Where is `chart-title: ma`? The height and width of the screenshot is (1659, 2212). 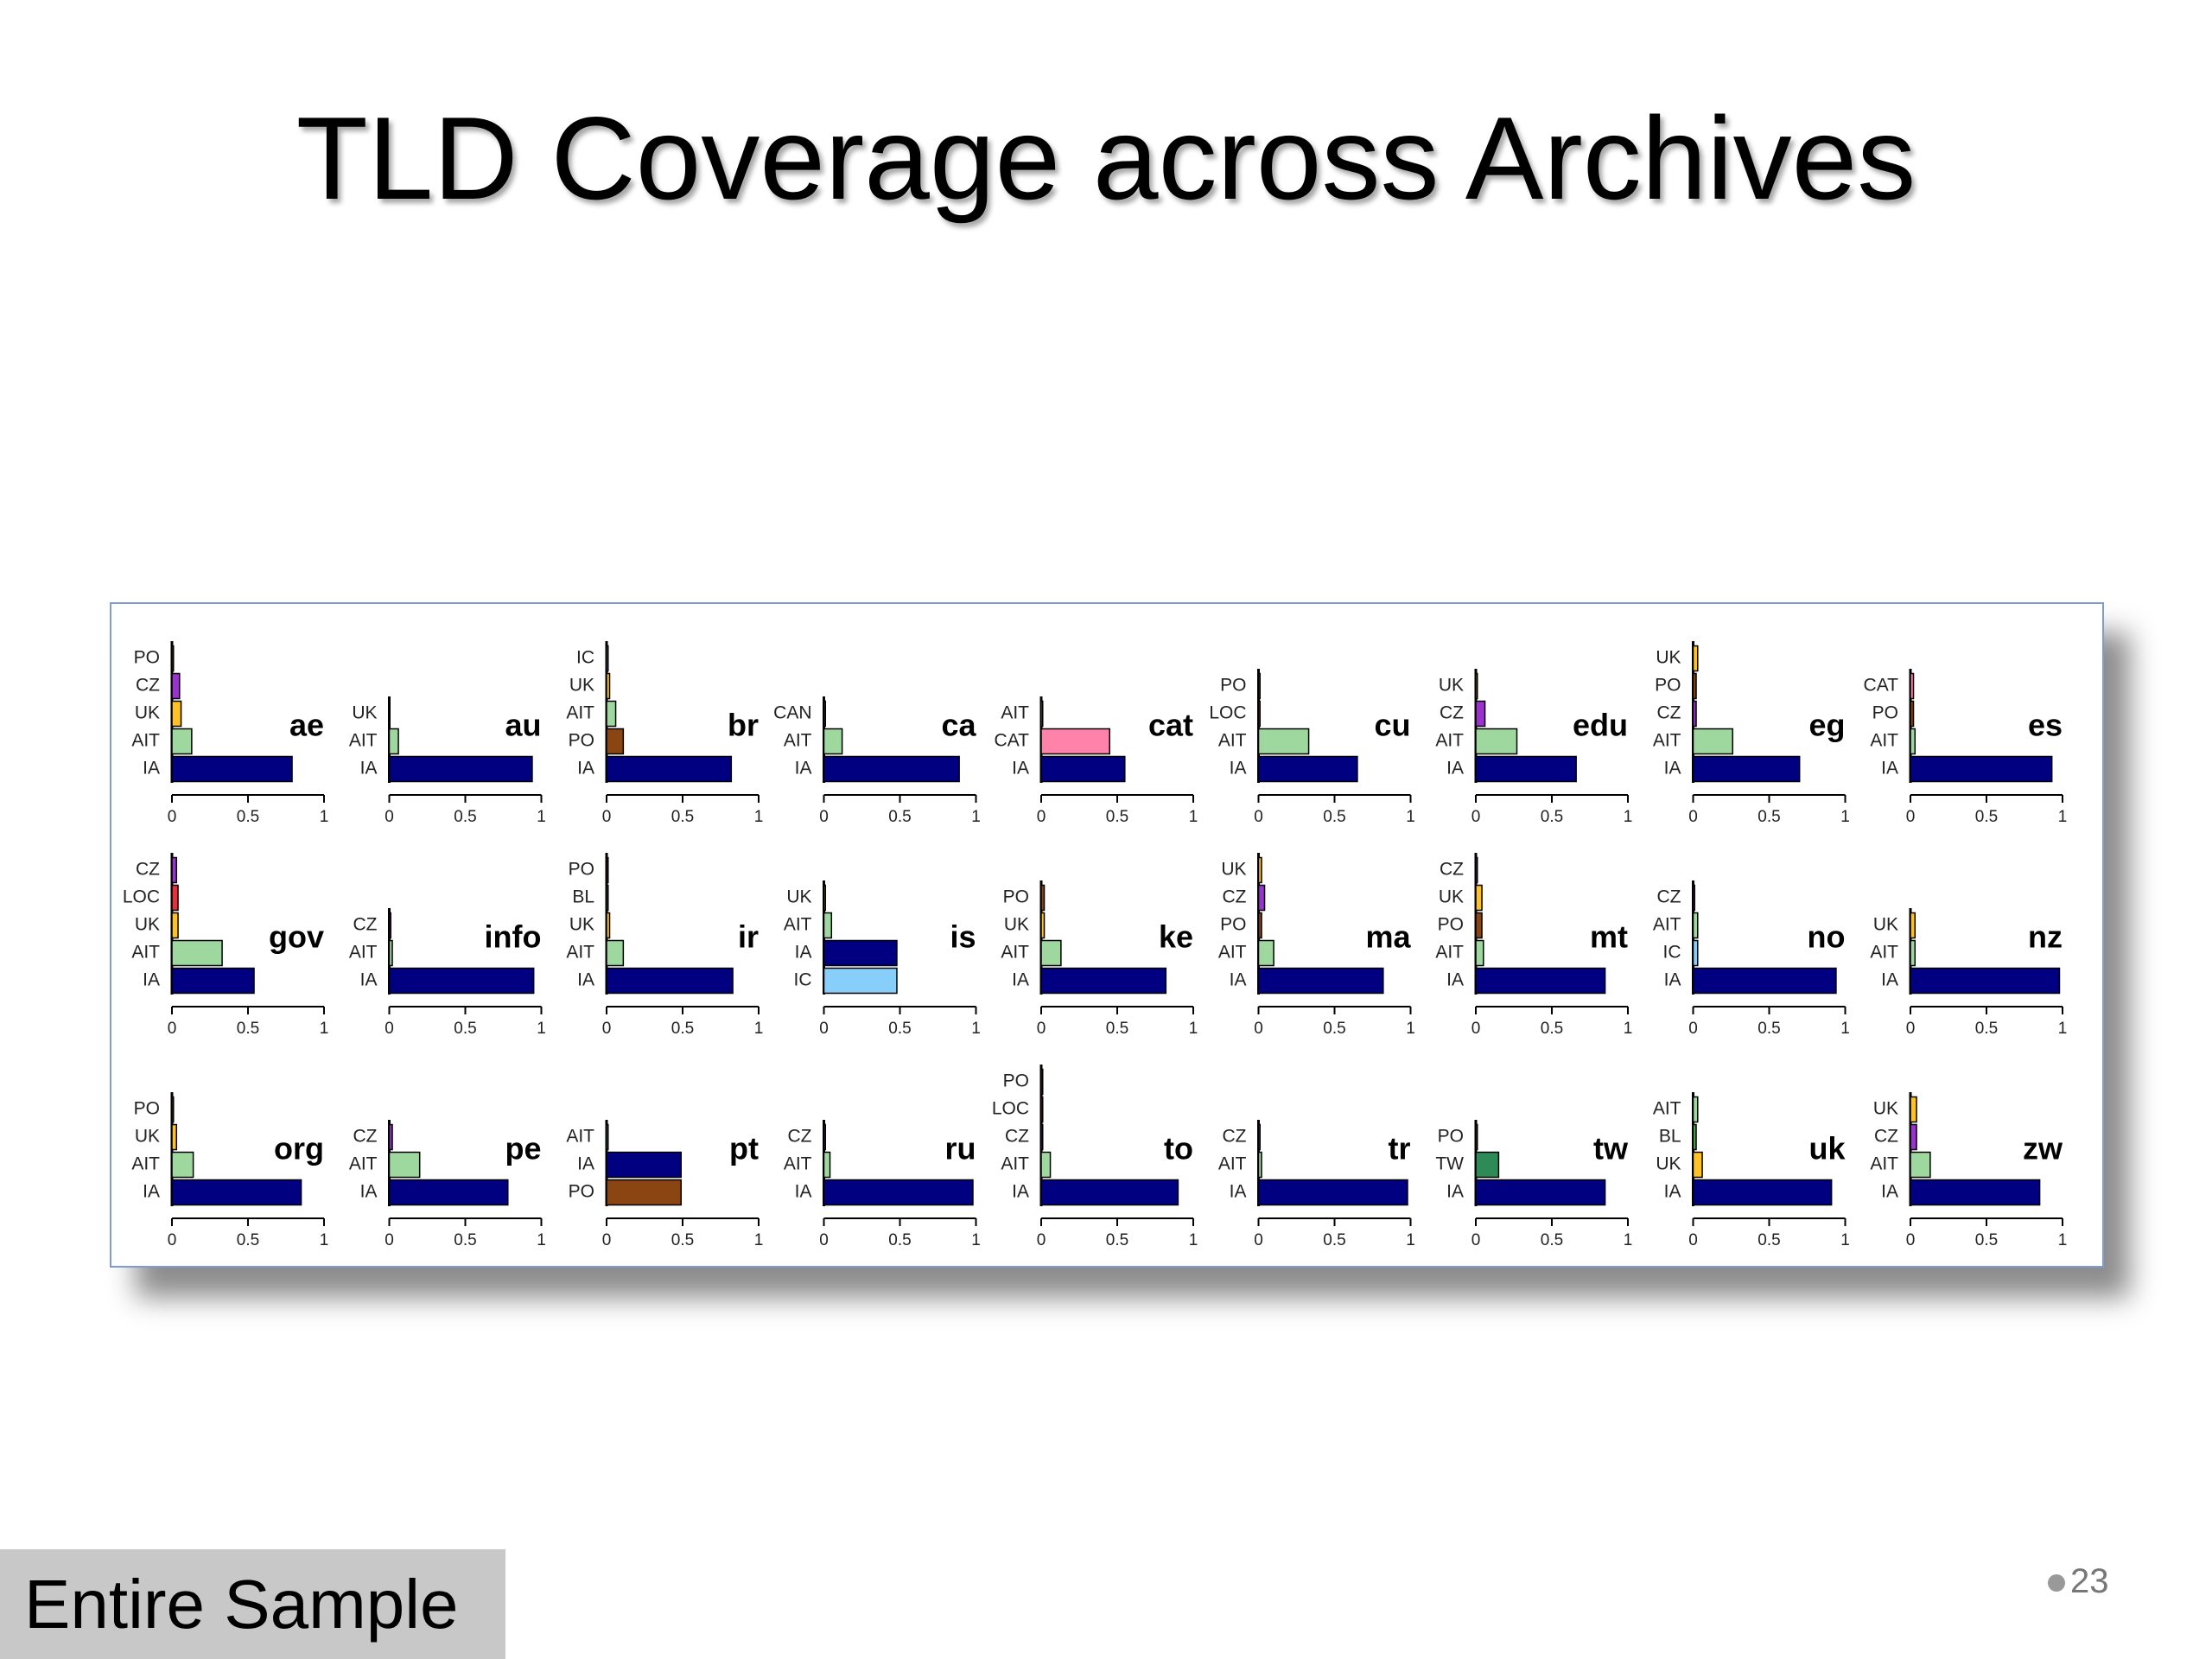 chart-title: ma is located at coordinates (1388, 937).